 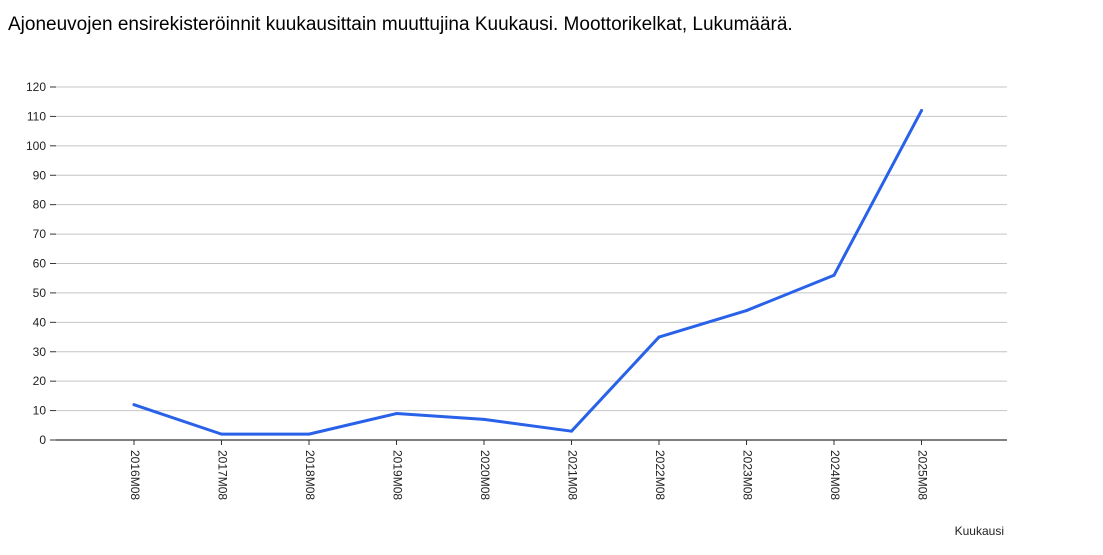 What do you see at coordinates (40, 205) in the screenshot?
I see `y-tick-label: 80` at bounding box center [40, 205].